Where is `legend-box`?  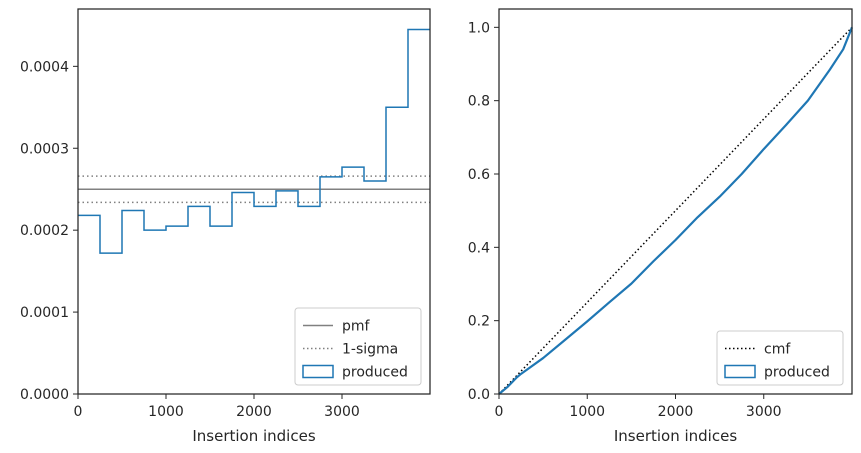
legend-box is located at coordinates (780, 358).